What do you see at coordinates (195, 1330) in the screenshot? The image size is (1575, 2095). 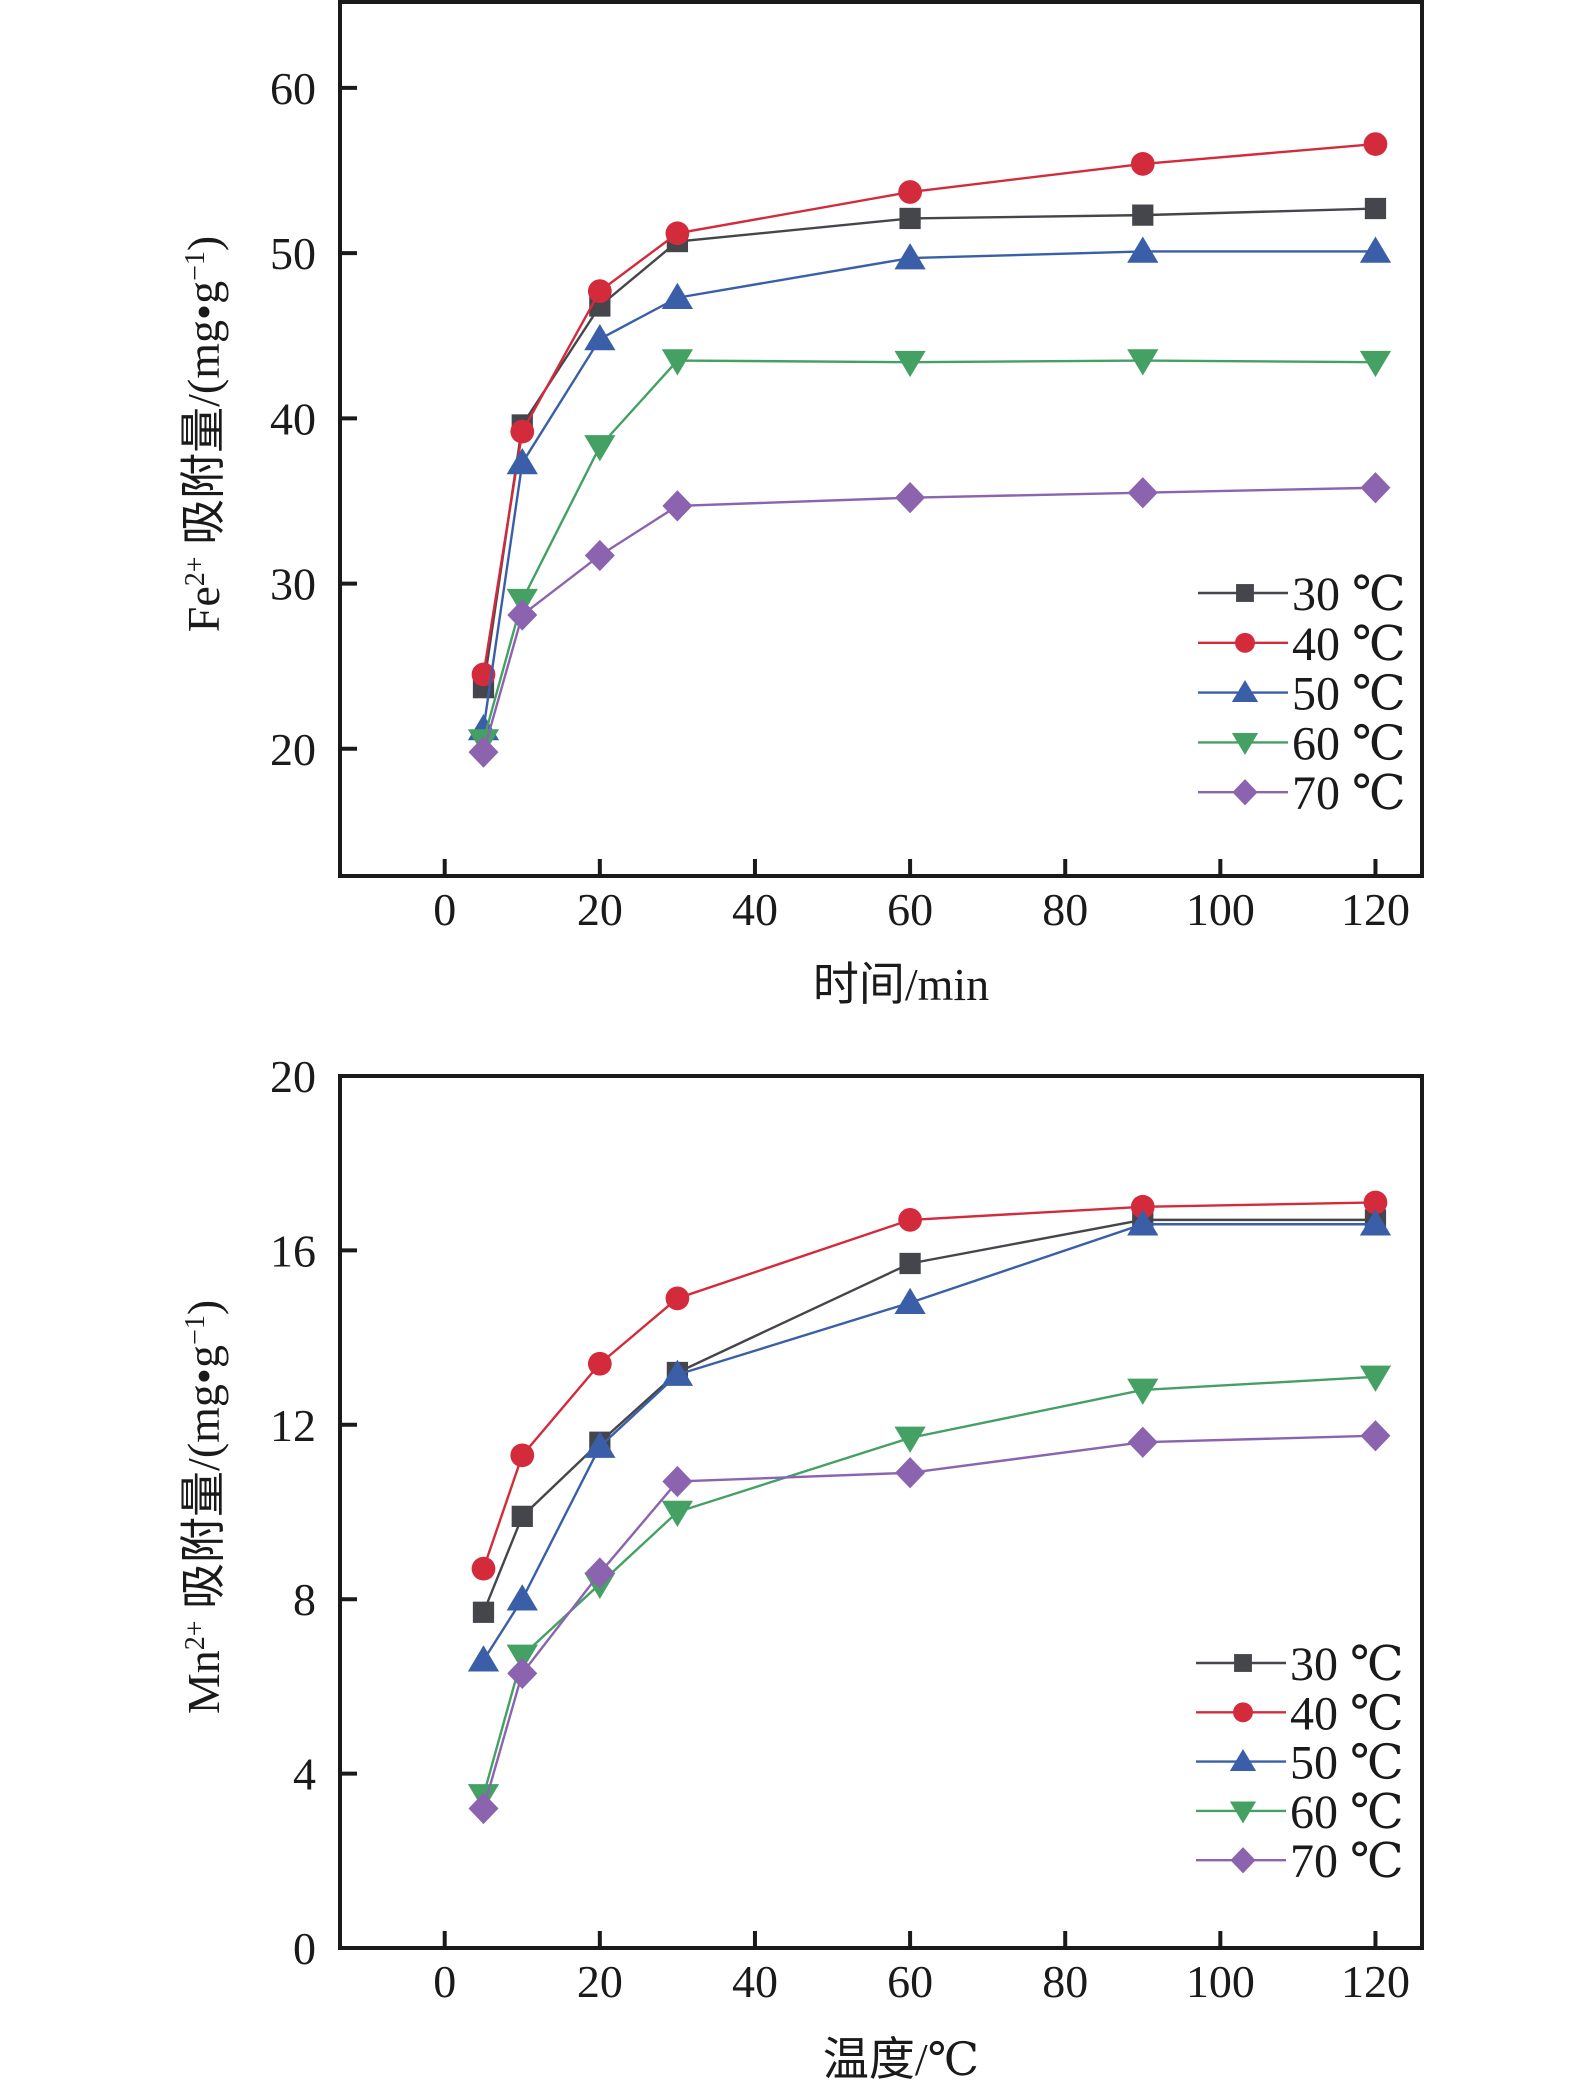 I see `y-axis-title-sup2: −1` at bounding box center [195, 1330].